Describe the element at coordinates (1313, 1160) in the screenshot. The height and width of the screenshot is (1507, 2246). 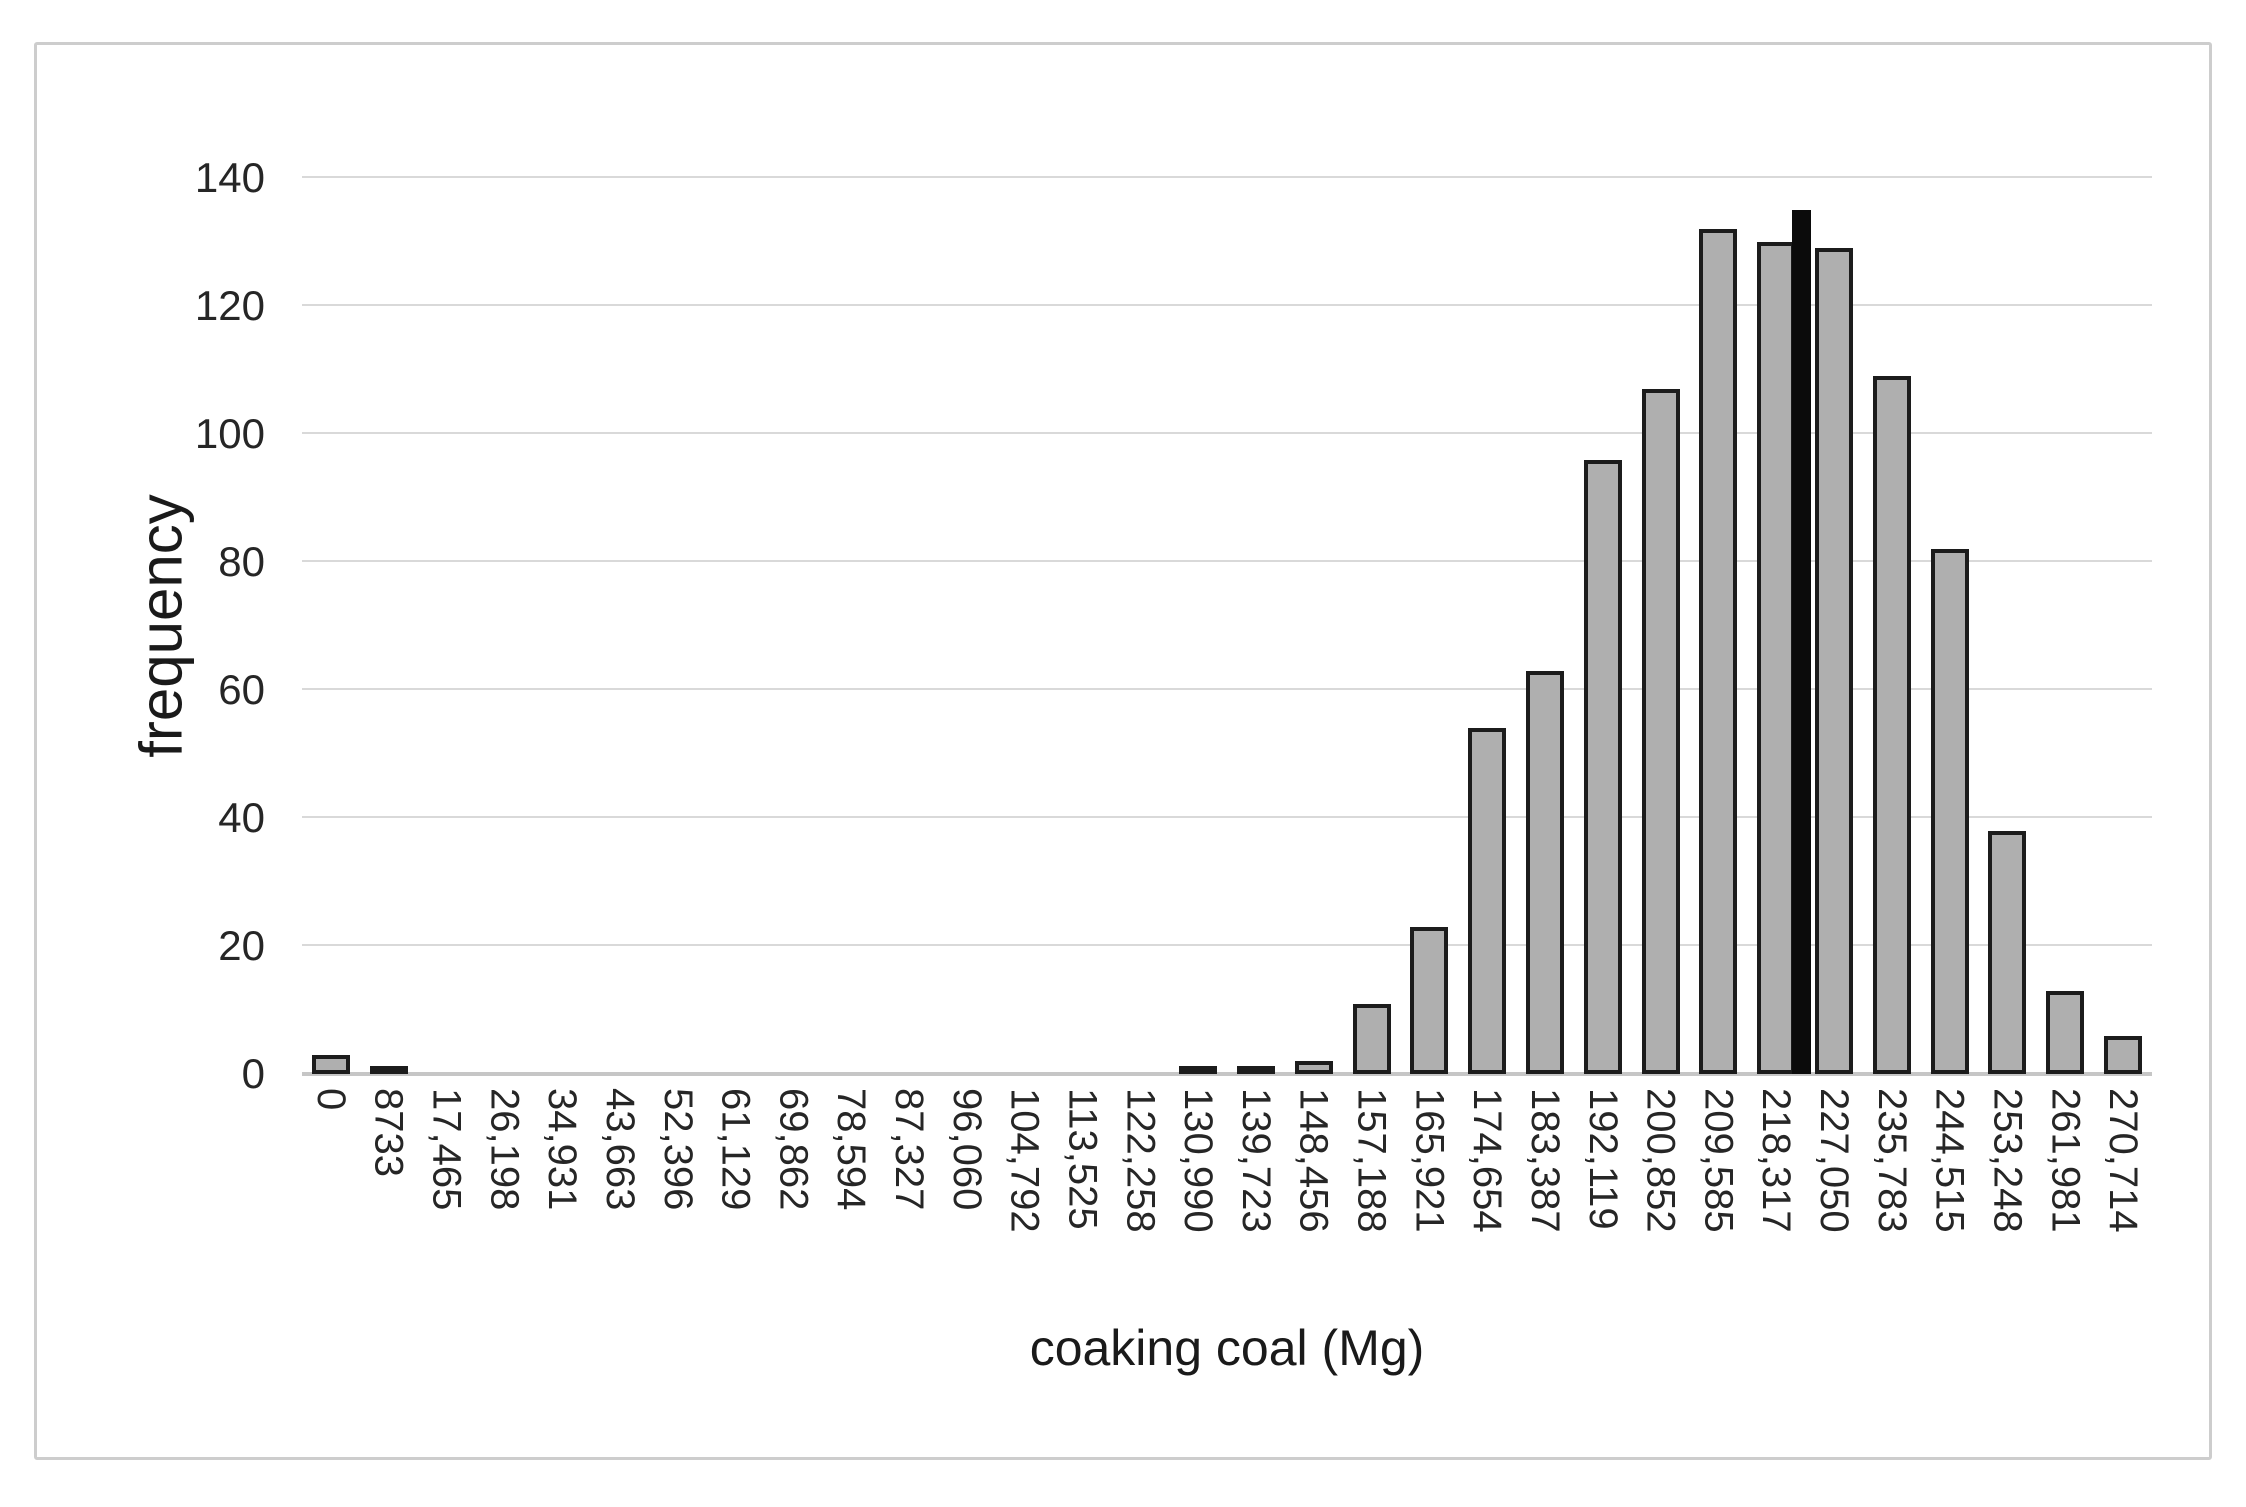
I see `x-tick-label: 148,456` at that location.